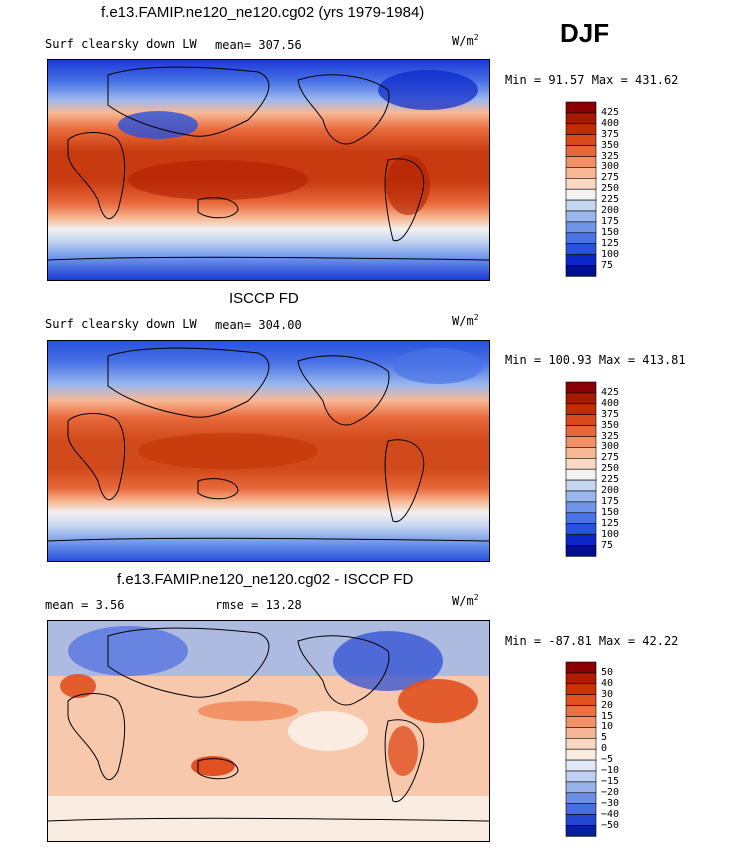  What do you see at coordinates (465, 40) in the screenshot?
I see `panel1-units: W/m2` at bounding box center [465, 40].